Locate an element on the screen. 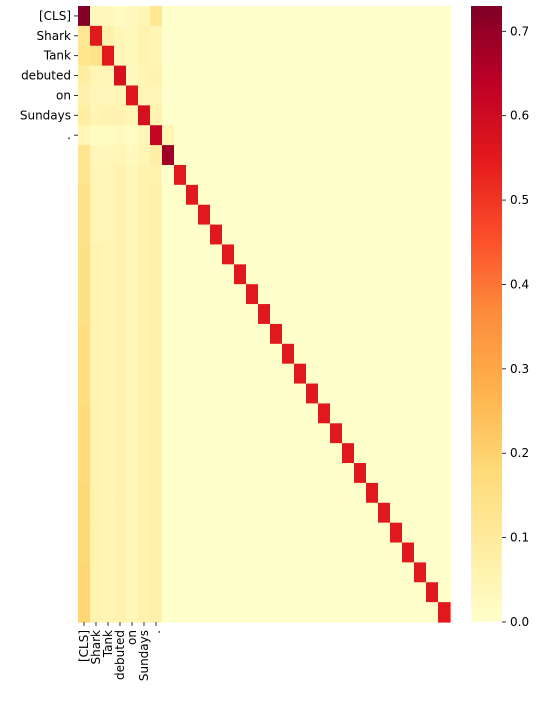 The width and height of the screenshot is (546, 704). x-tick-label: on is located at coordinates (132, 637).